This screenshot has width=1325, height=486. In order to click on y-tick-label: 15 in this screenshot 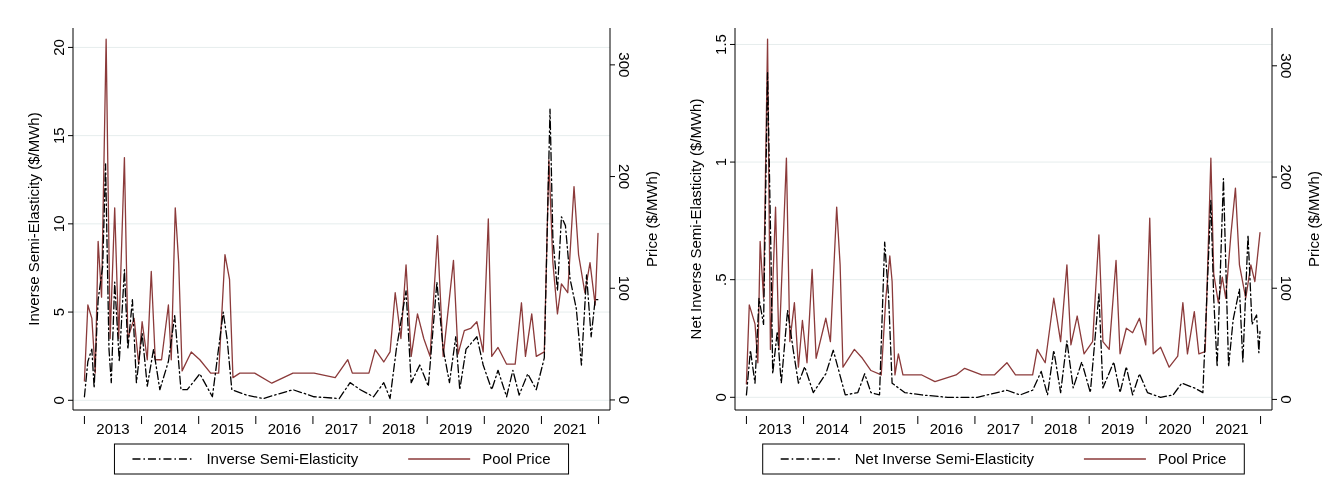, I will do `click(58, 135)`.